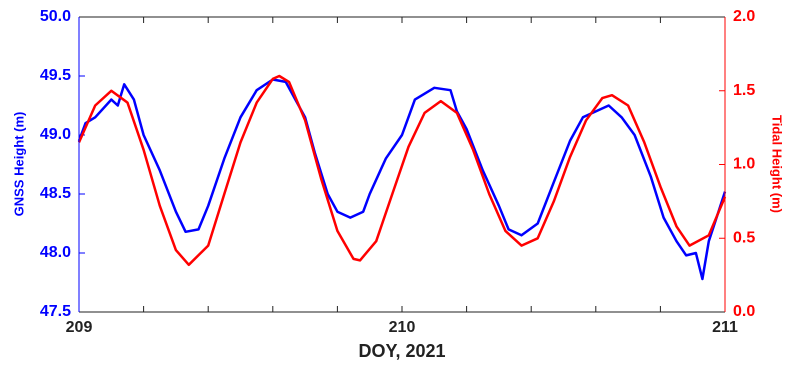  I want to click on x-tick-label: 210, so click(402, 327).